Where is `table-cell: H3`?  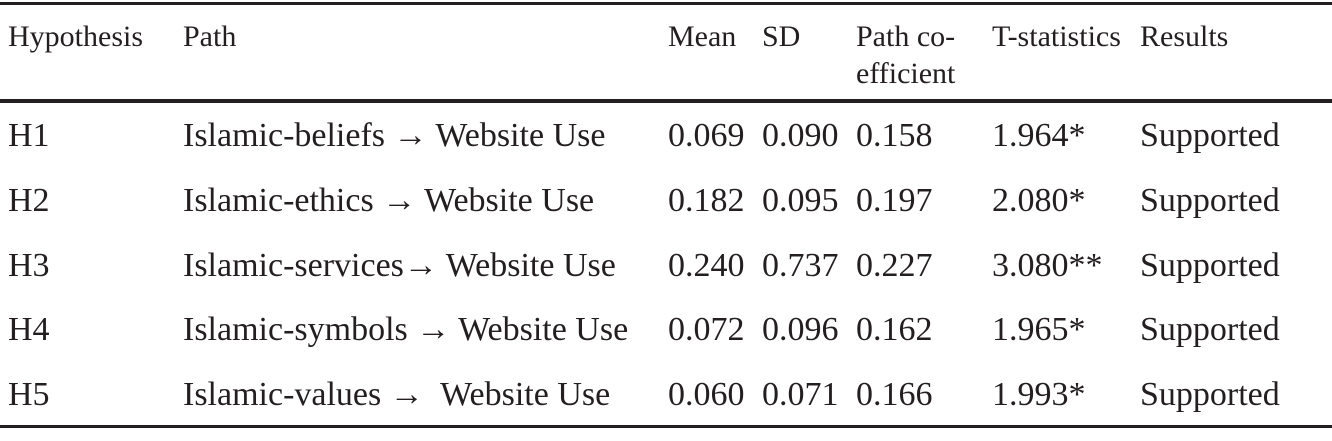 table-cell: H3 is located at coordinates (29, 265).